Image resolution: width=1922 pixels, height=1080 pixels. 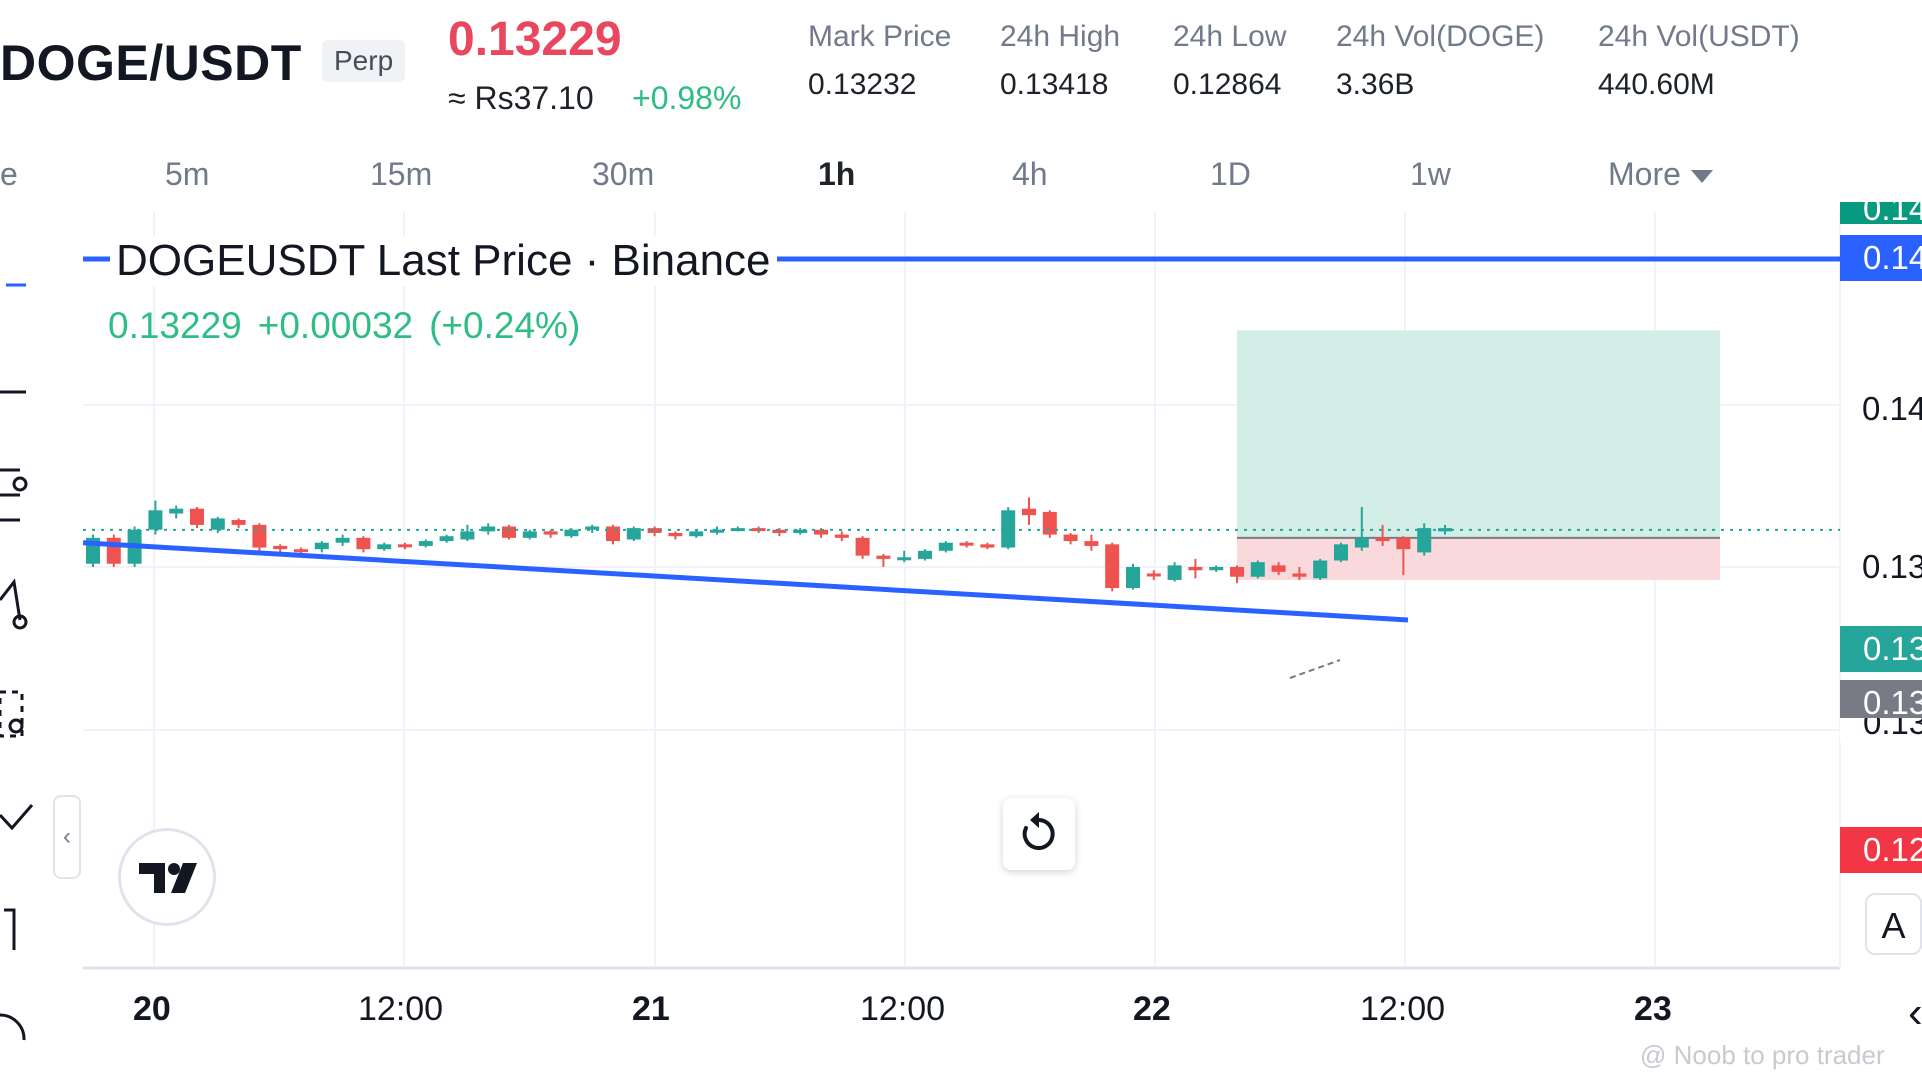 What do you see at coordinates (1892, 566) in the screenshot?
I see `price-axis-label: 0.13` at bounding box center [1892, 566].